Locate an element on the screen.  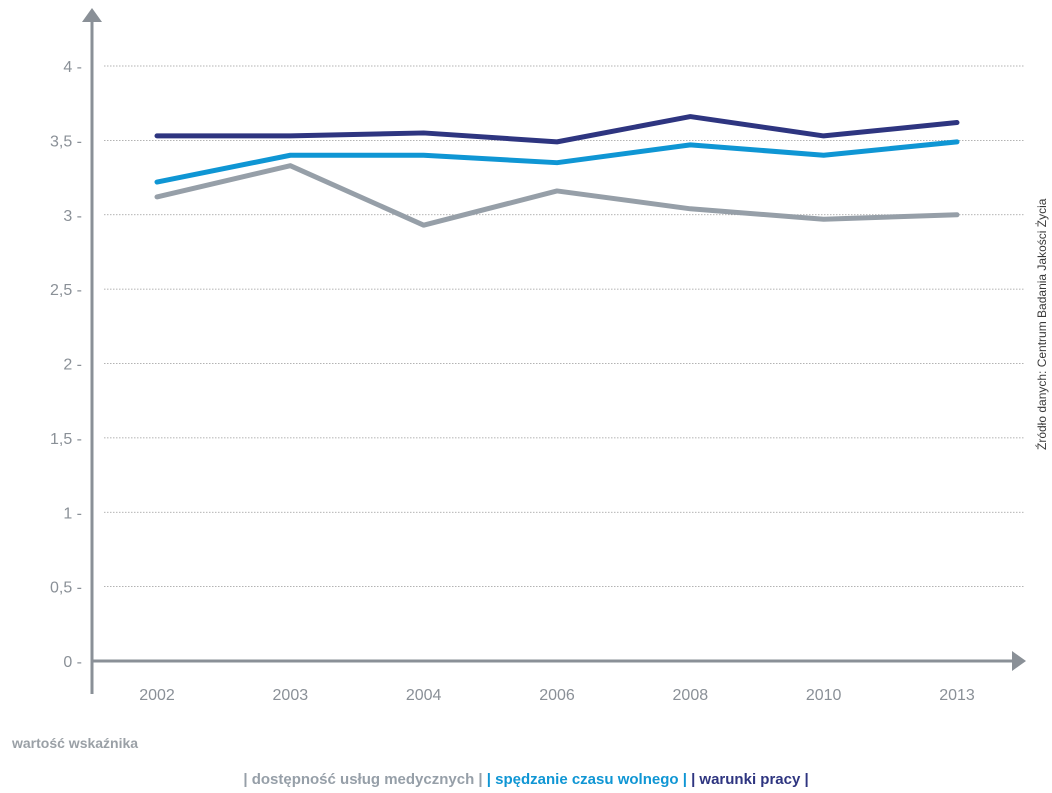
x-tick-label: 2006 is located at coordinates (557, 695).